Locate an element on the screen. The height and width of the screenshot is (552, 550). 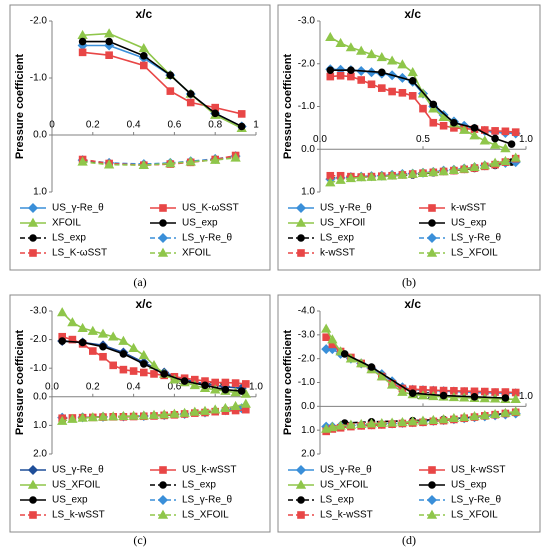
y-axis-label: Pressure coefficient is located at coordinates (288, 382).